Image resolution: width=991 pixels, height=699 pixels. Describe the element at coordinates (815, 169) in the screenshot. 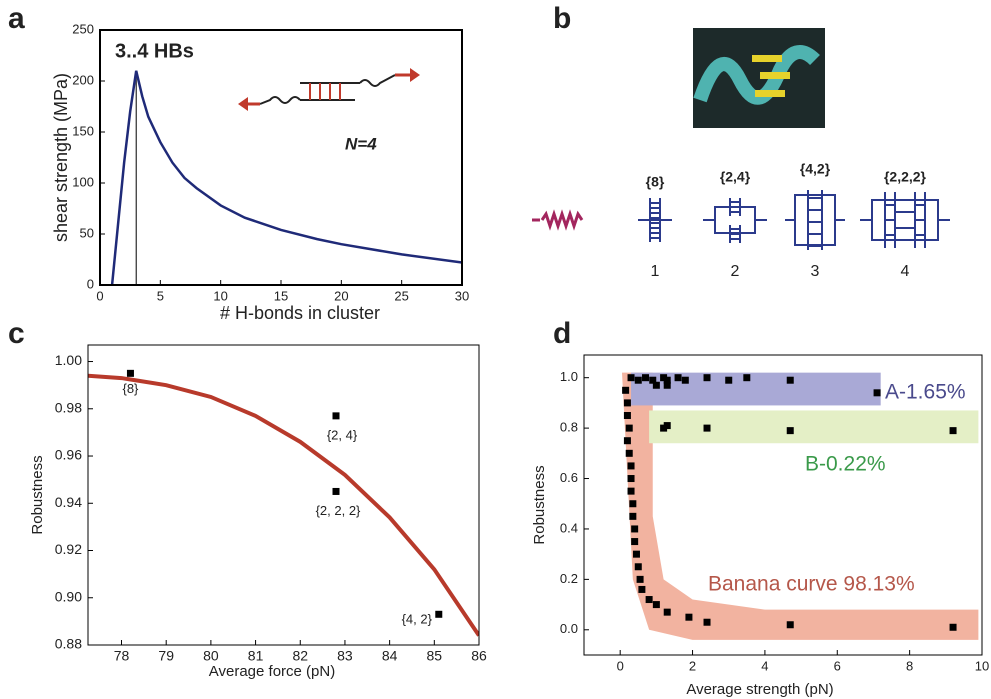

I see `structure-label: {4,2}` at that location.